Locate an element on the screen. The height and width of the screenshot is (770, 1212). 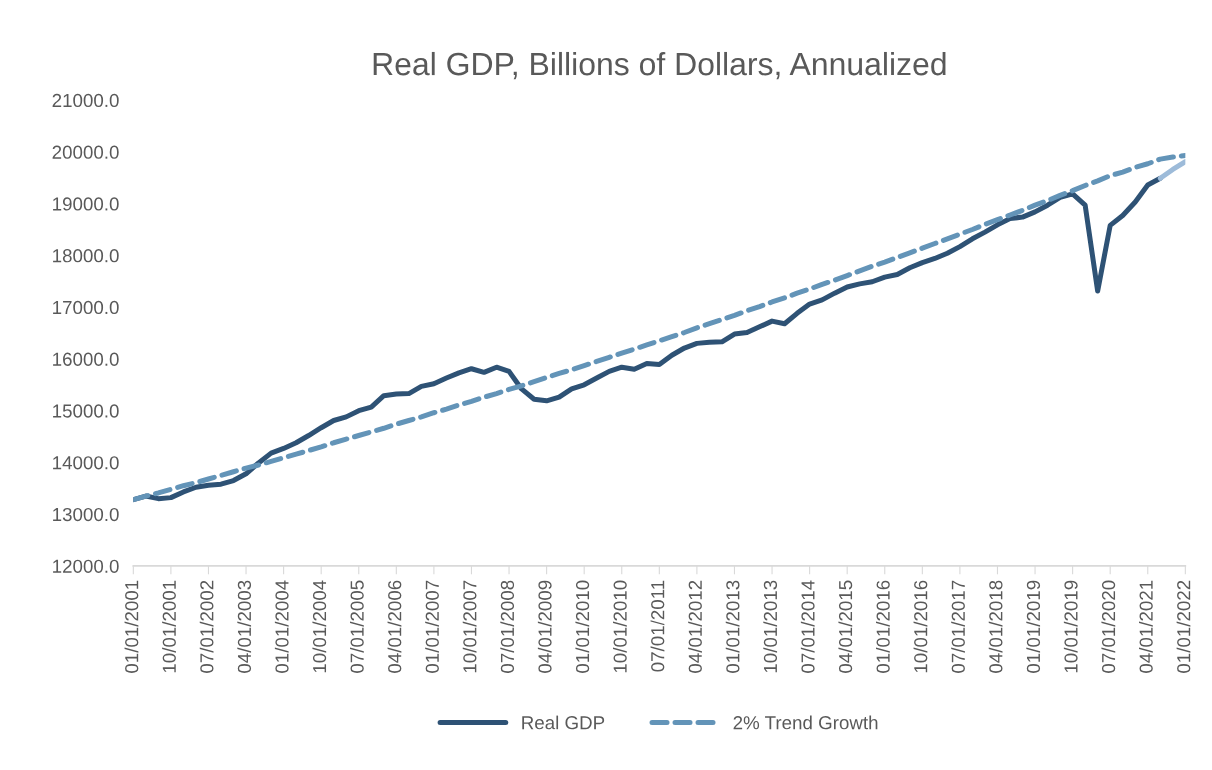
x-tick-label: 10/01/2016 is located at coordinates (920, 626).